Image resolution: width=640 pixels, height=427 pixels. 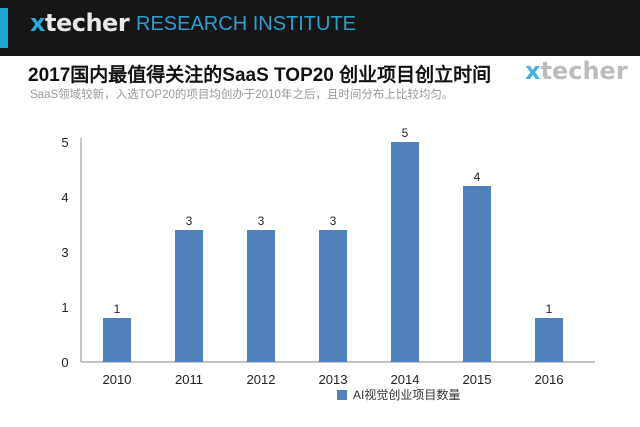 I want to click on data-label: 5, so click(x=405, y=133).